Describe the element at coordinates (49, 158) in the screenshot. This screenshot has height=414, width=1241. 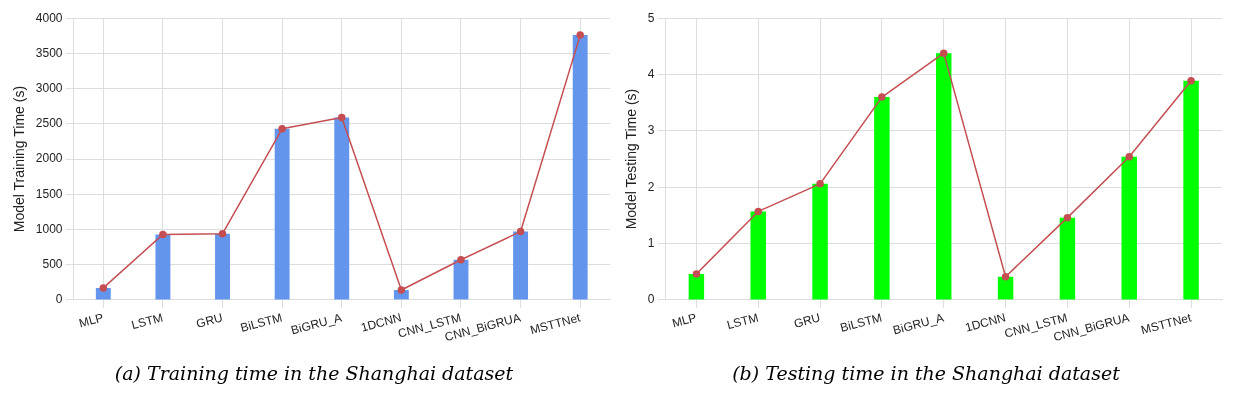
I see `y-tick-label: 2000` at that location.